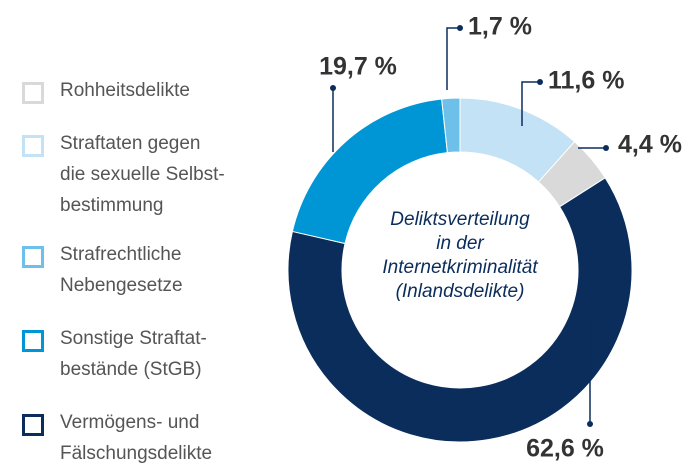 Image resolution: width=699 pixels, height=466 pixels. Describe the element at coordinates (125, 90) in the screenshot. I see `legend-label: Rohheitsdelikte` at that location.